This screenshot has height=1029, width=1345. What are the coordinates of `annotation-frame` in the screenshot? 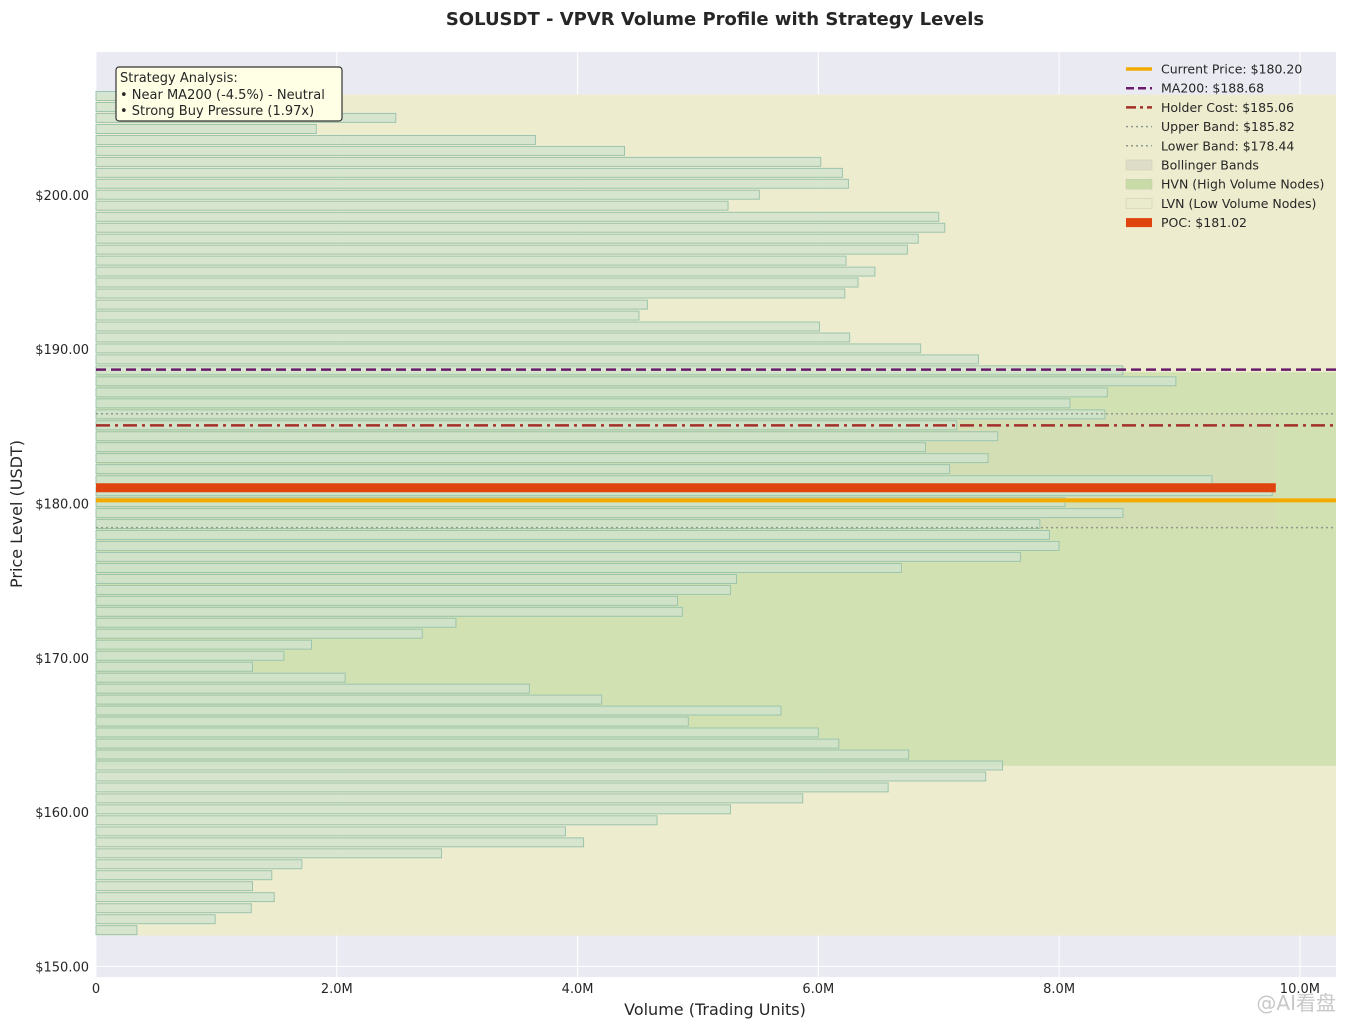 It's located at (229, 94).